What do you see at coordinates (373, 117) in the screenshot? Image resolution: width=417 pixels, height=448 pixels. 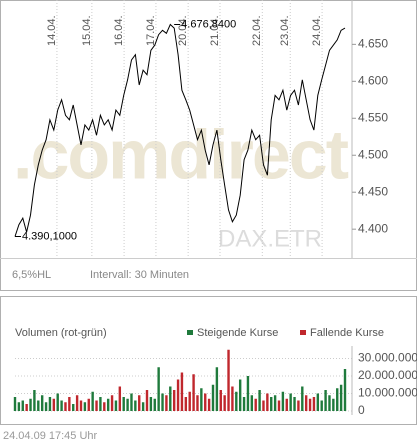 I see `y-tick-label: 4.550` at bounding box center [373, 117].